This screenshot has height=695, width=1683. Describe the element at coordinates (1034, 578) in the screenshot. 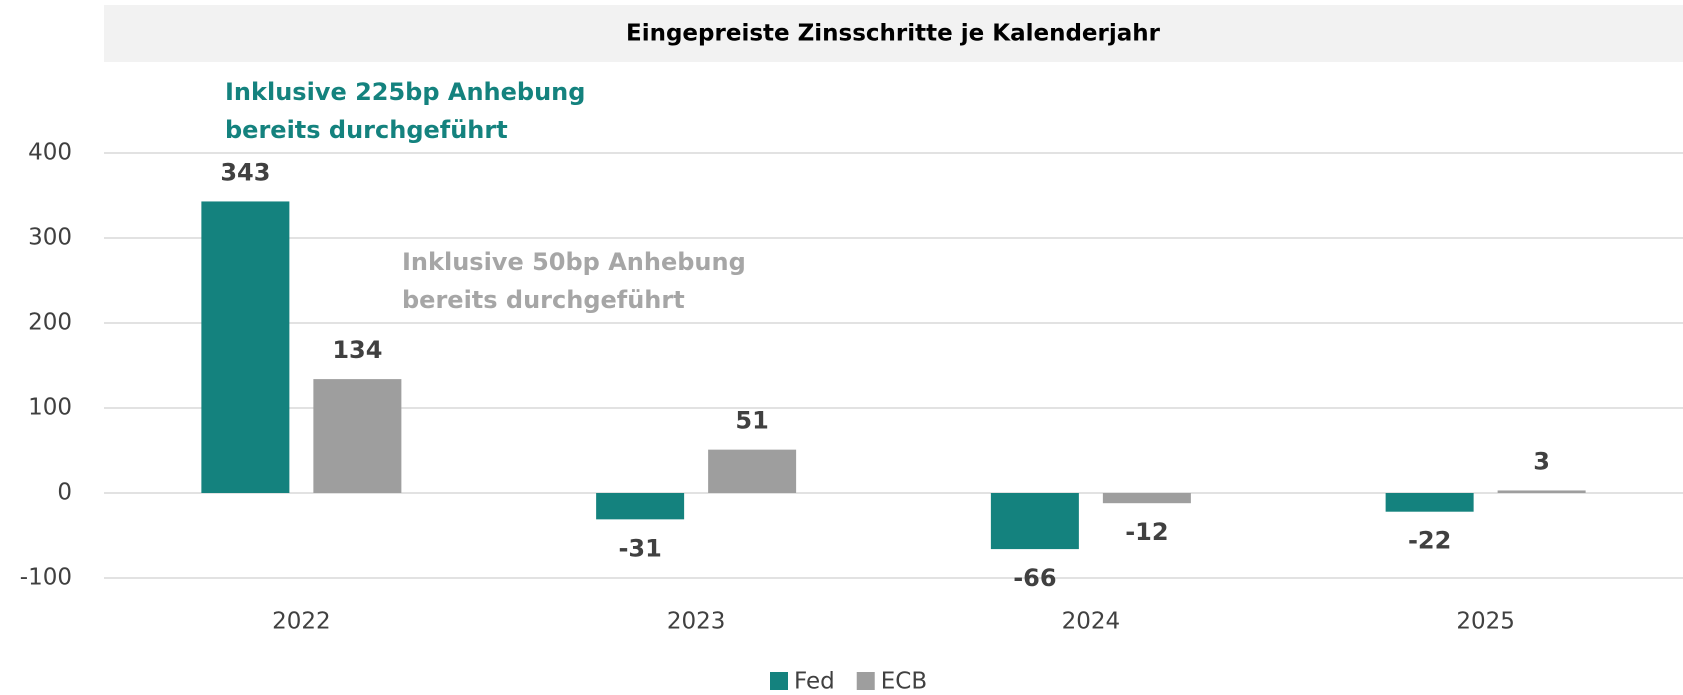

I see `data-label: -66` at that location.